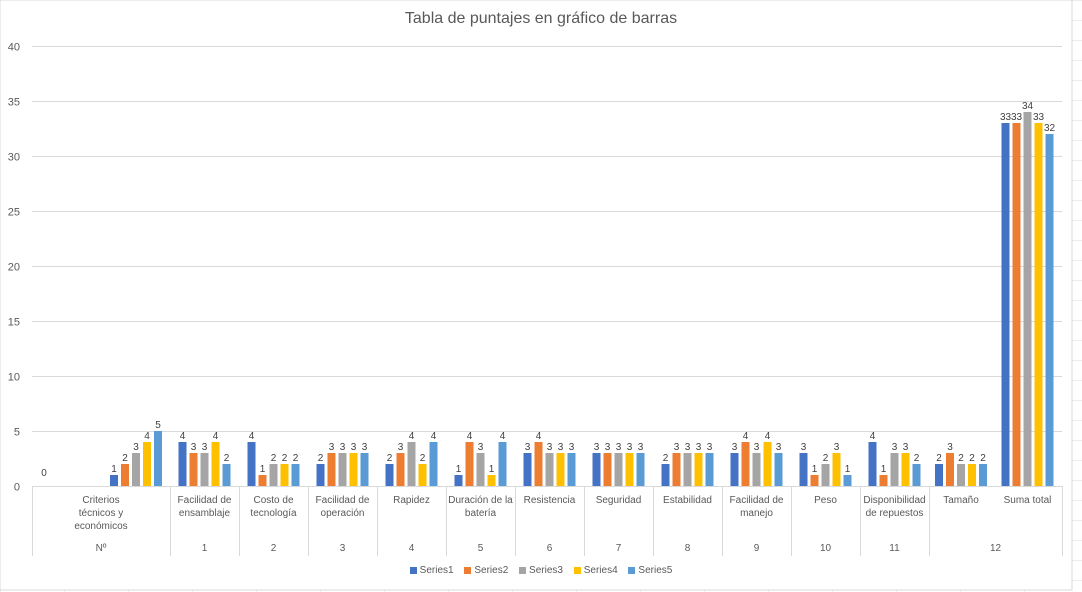 This screenshot has width=1082, height=592. Describe the element at coordinates (486, 570) in the screenshot. I see `legend-item-series2: Series2` at that location.